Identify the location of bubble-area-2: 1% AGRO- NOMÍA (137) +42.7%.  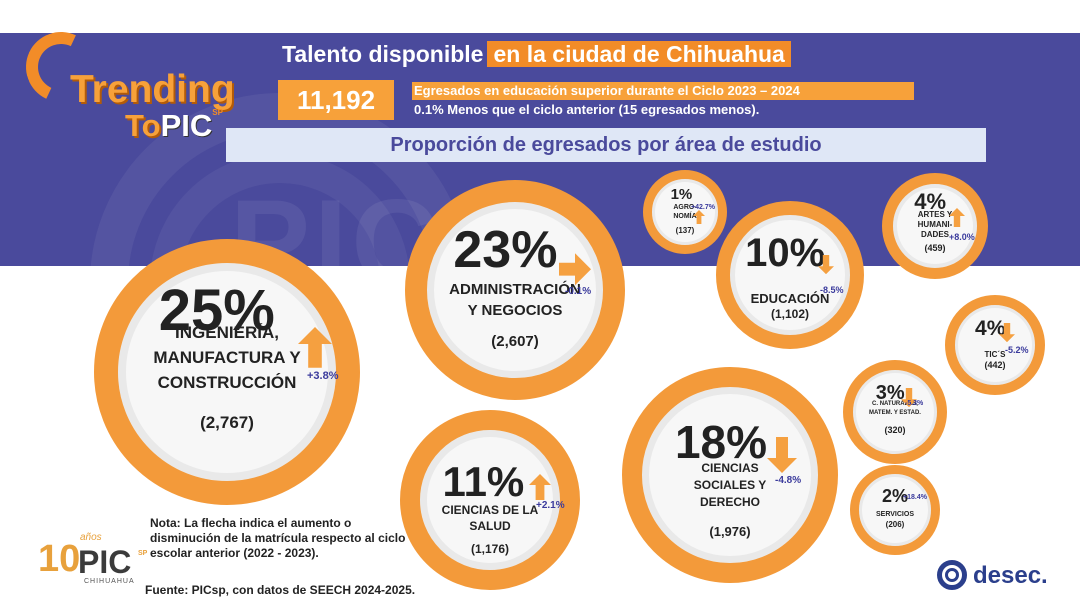
(685, 212).